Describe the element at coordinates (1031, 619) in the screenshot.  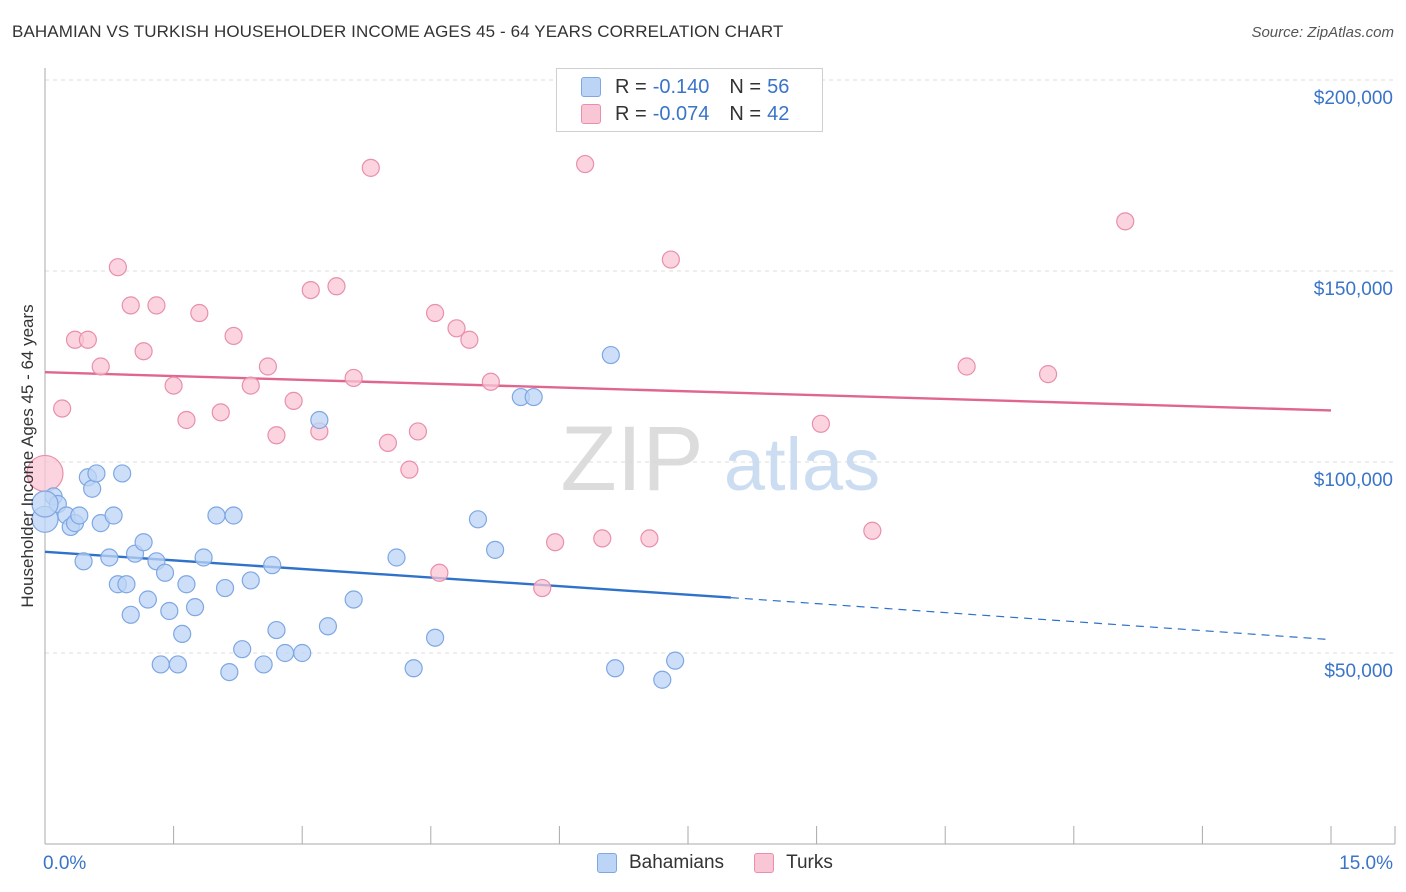
I see `trend-line-bahamians-extension` at that location.